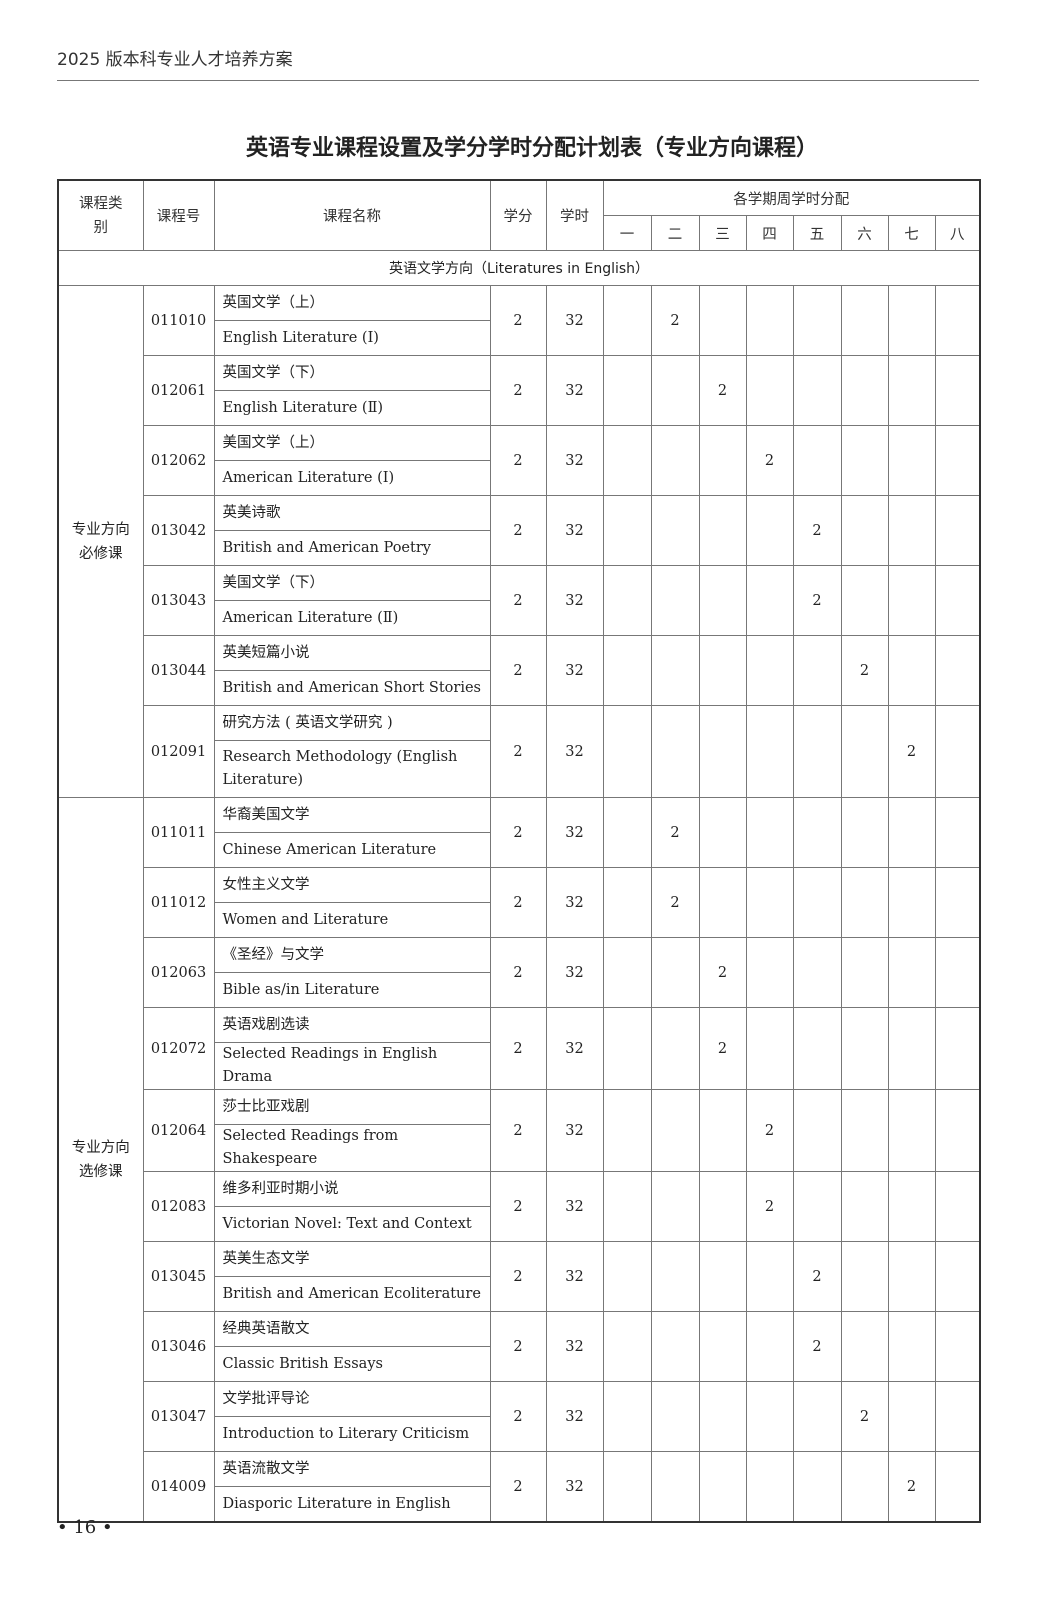  I want to click on course-code: 013046, so click(178, 1346).